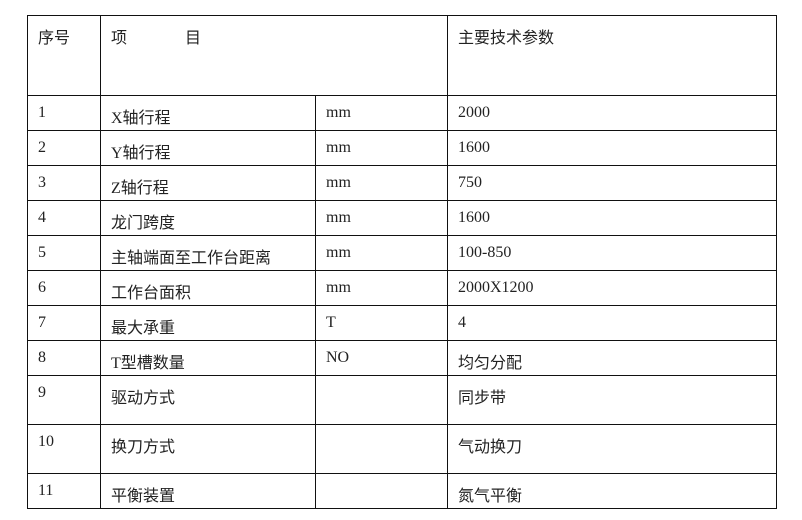  I want to click on table-row: 6 工作台面积 mm 2000X1200, so click(402, 288).